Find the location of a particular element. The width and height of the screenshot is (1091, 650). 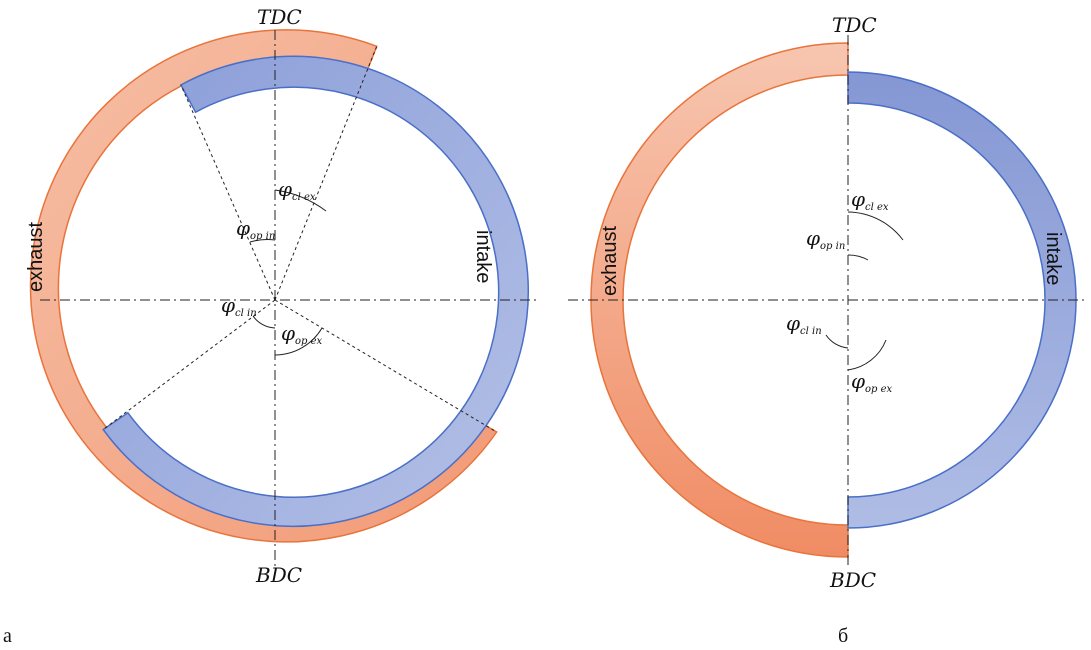

arc-op-ex-a is located at coordinates (298, 341).